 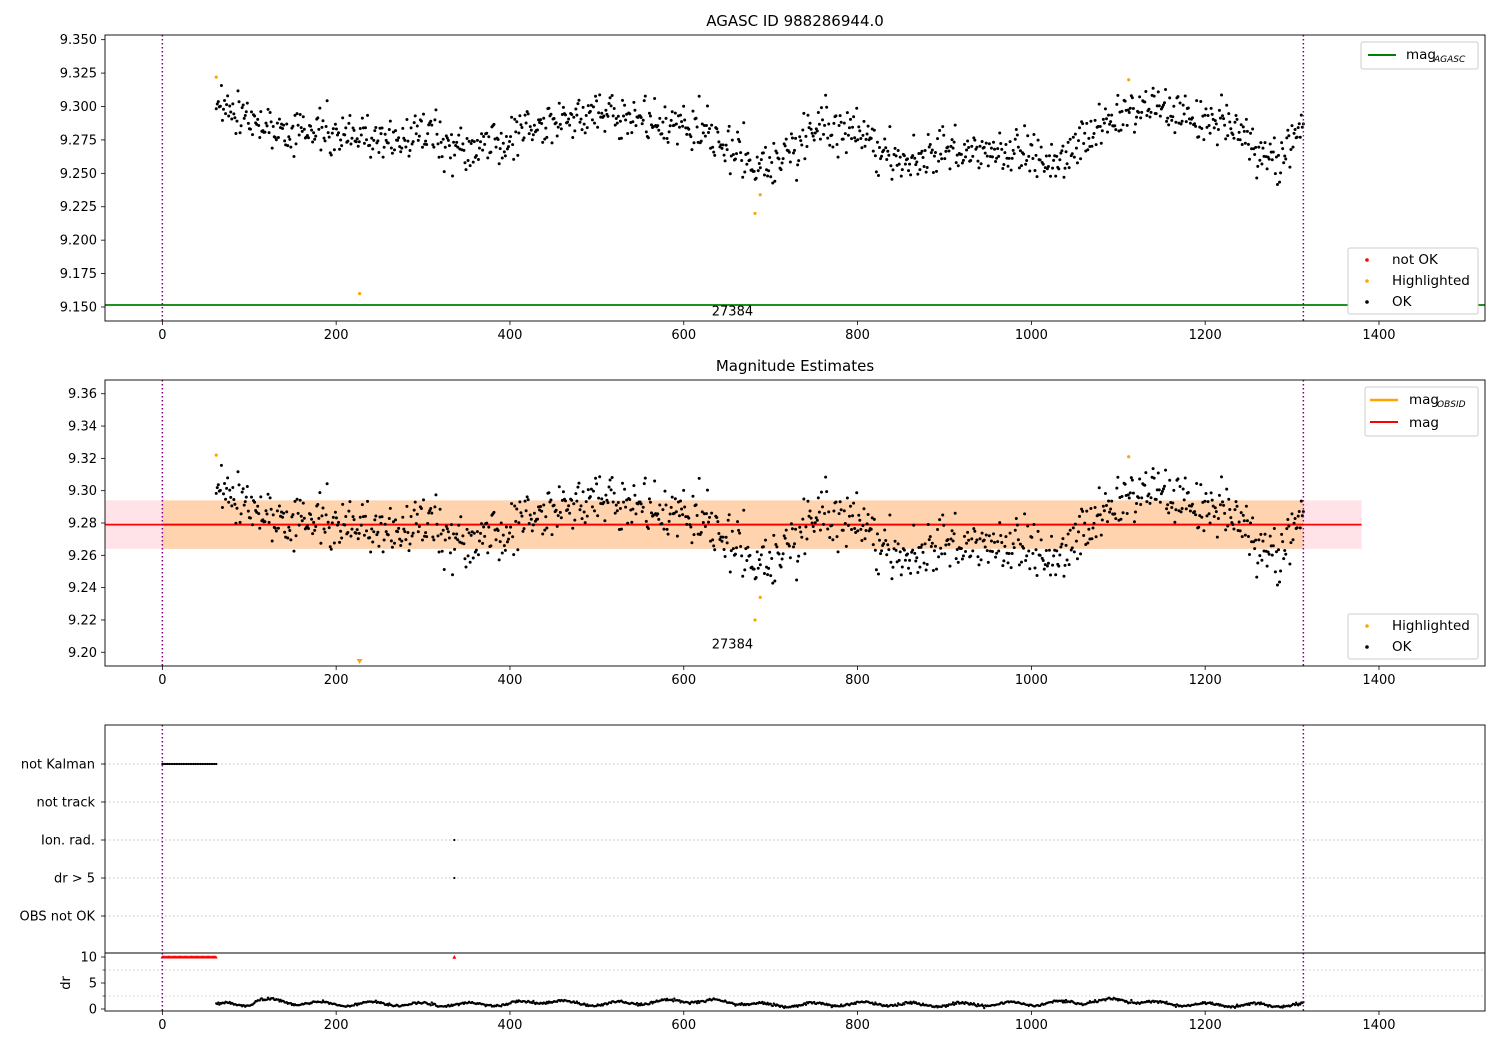 What do you see at coordinates (82, 491) in the screenshot?
I see `estimates-ytick-label: 9.30` at bounding box center [82, 491].